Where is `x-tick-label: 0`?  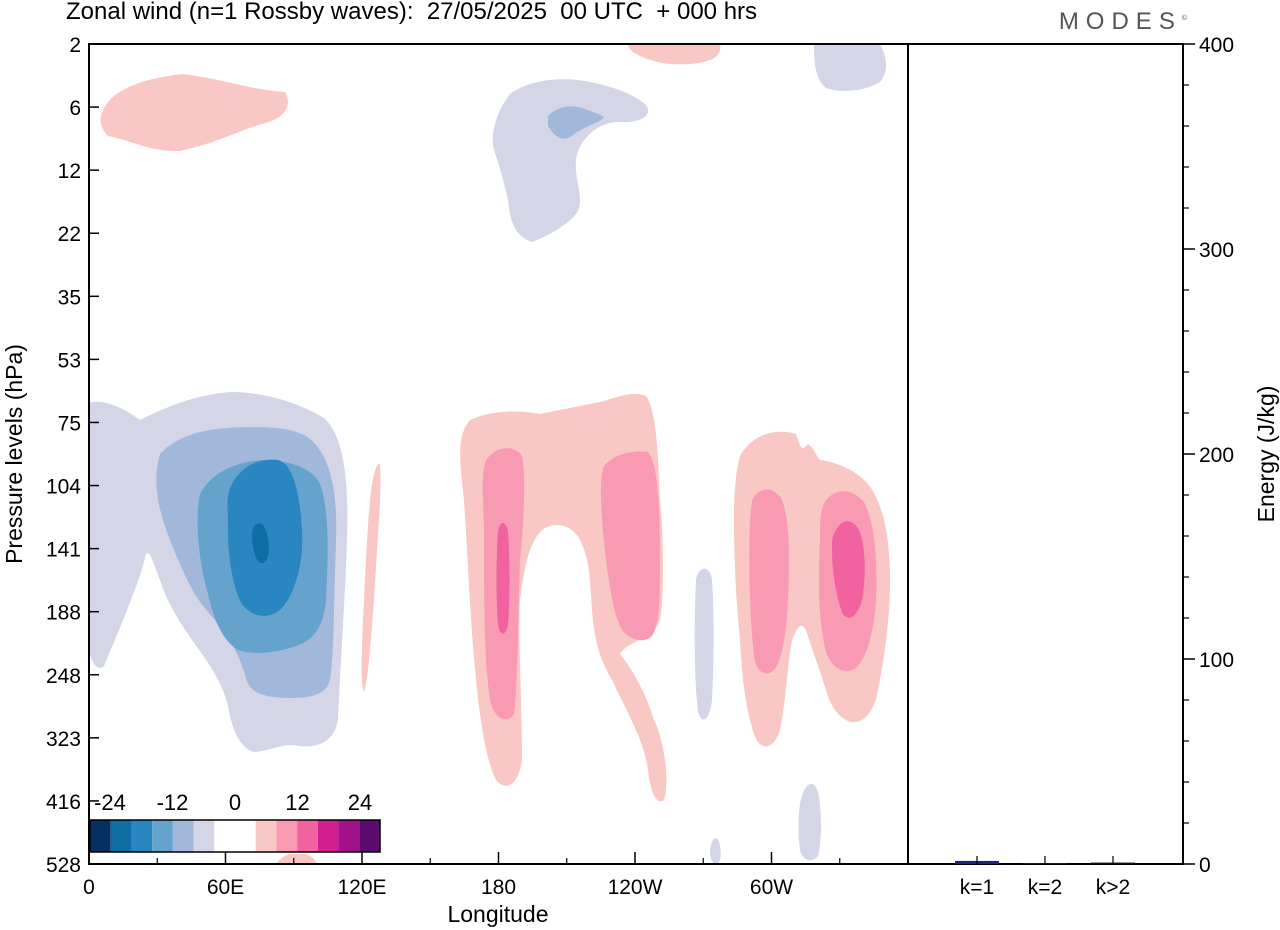 x-tick-label: 0 is located at coordinates (89, 887).